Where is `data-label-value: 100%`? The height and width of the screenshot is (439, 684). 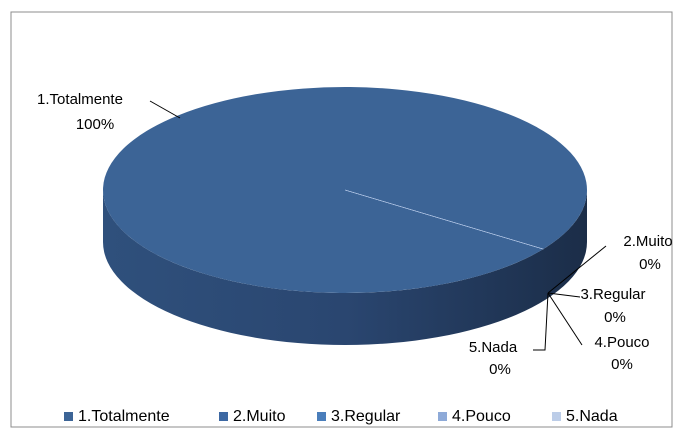 data-label-value: 100% is located at coordinates (95, 124).